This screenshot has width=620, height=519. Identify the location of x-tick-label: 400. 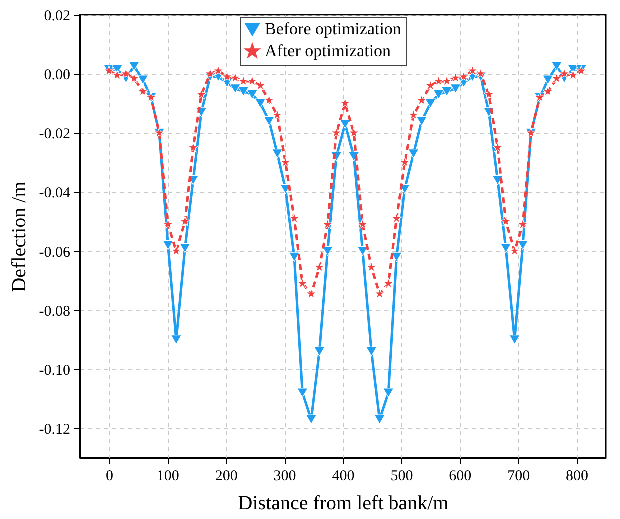
(343, 476).